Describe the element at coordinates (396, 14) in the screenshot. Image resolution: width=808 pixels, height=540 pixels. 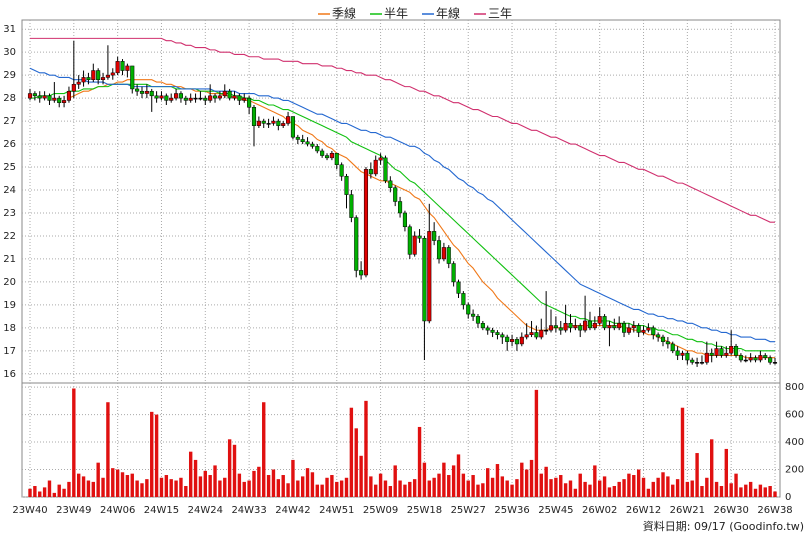
I see `legend-label: 半年` at that location.